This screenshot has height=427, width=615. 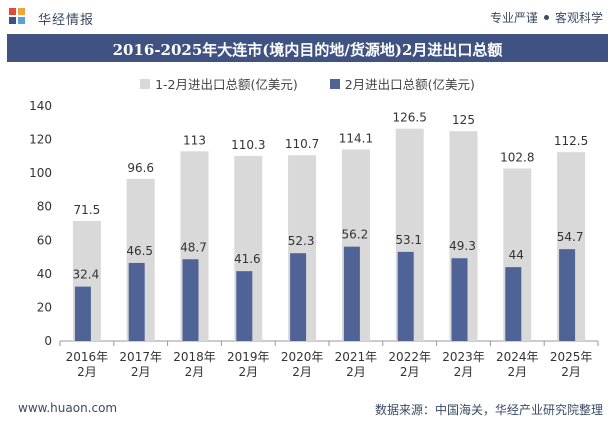 I want to click on data-label-series-2: 52.3, so click(x=301, y=241).